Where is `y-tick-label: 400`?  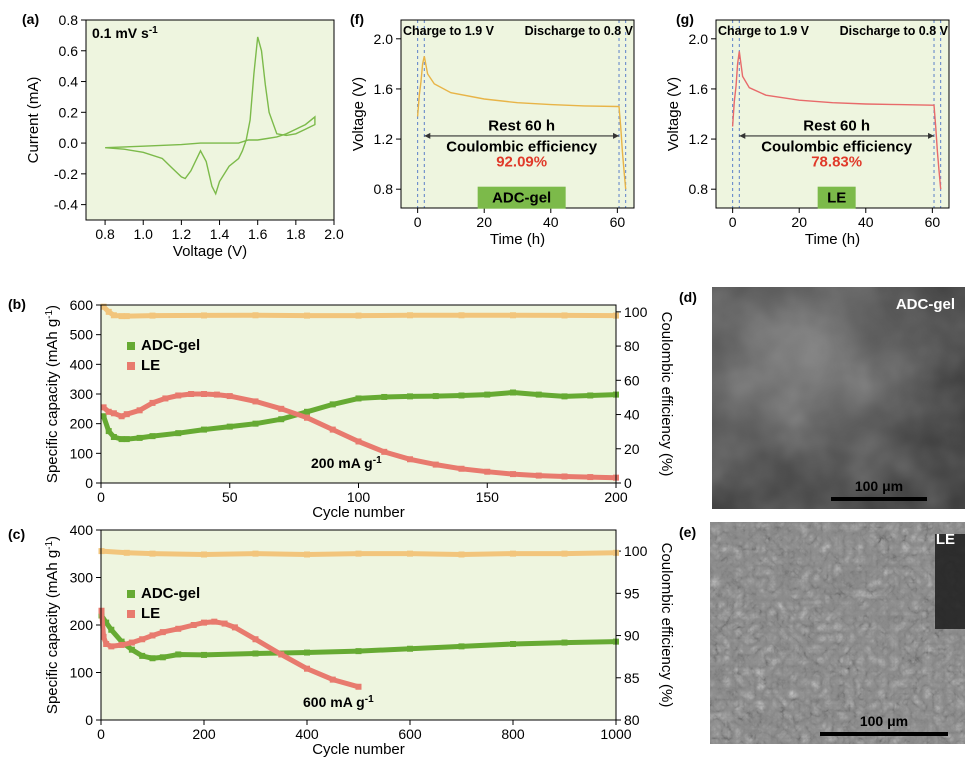
y-tick-label: 400 is located at coordinates (82, 530).